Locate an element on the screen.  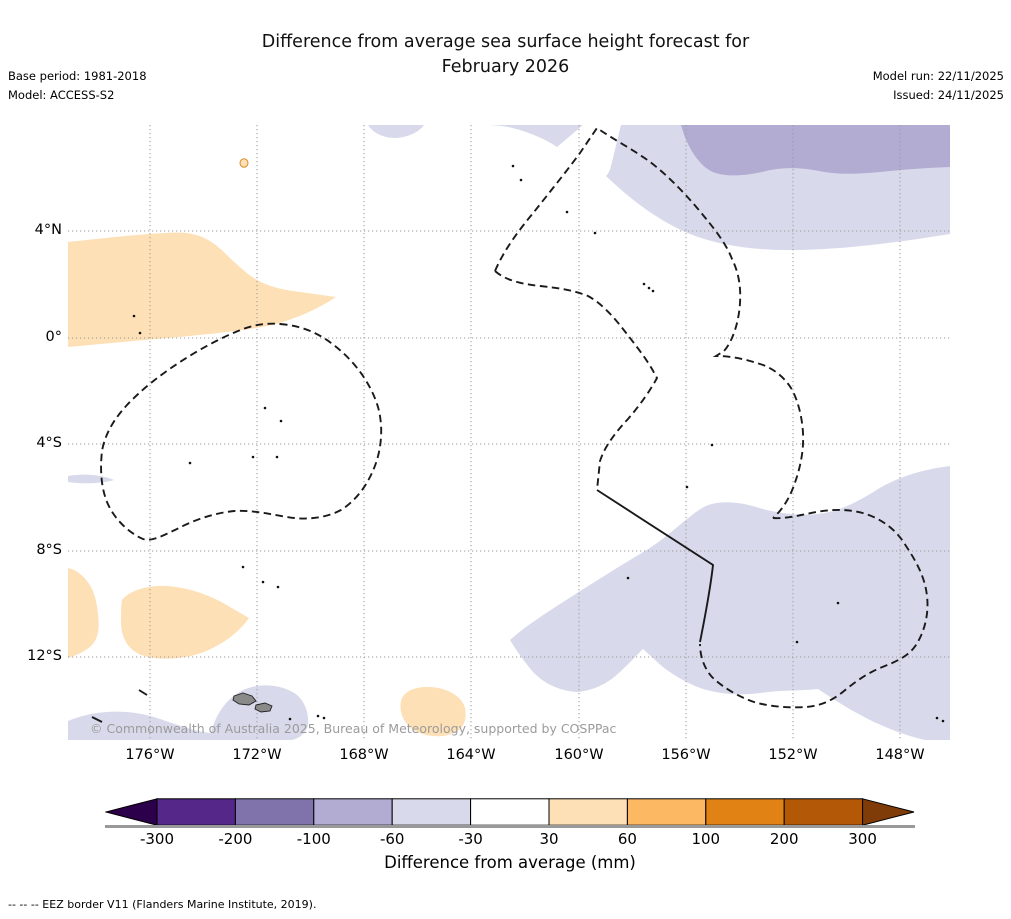
lon-tick-label: 176°W is located at coordinates (150, 755).